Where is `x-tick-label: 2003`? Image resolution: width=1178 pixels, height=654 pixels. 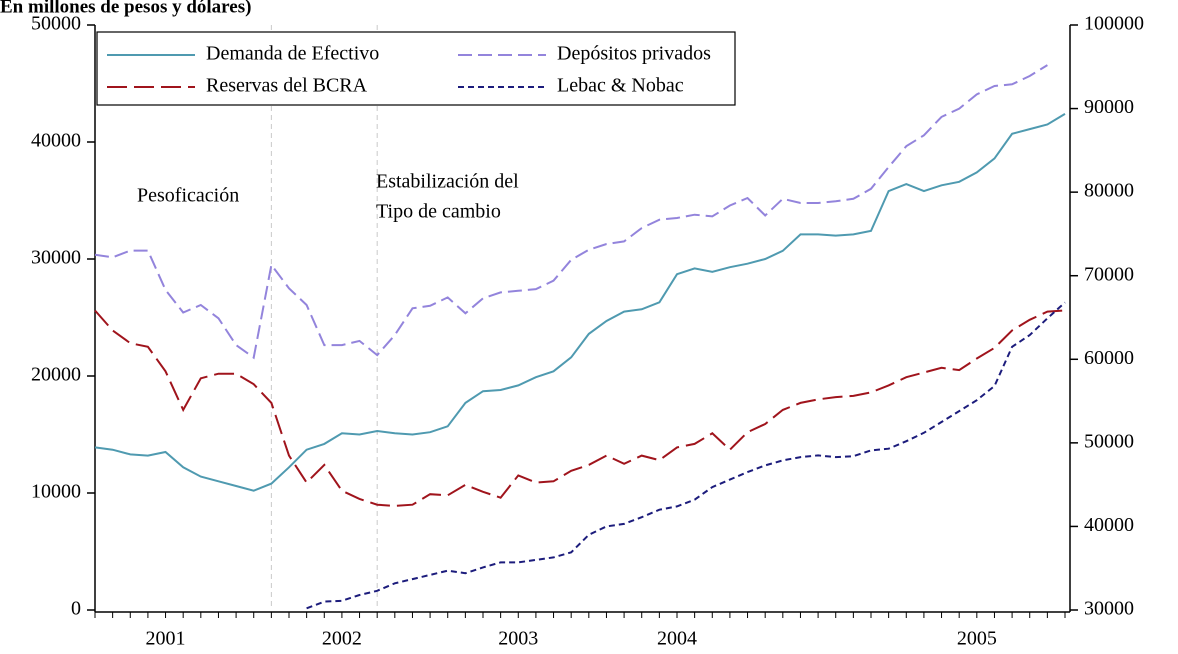
x-tick-label: 2003 is located at coordinates (518, 639).